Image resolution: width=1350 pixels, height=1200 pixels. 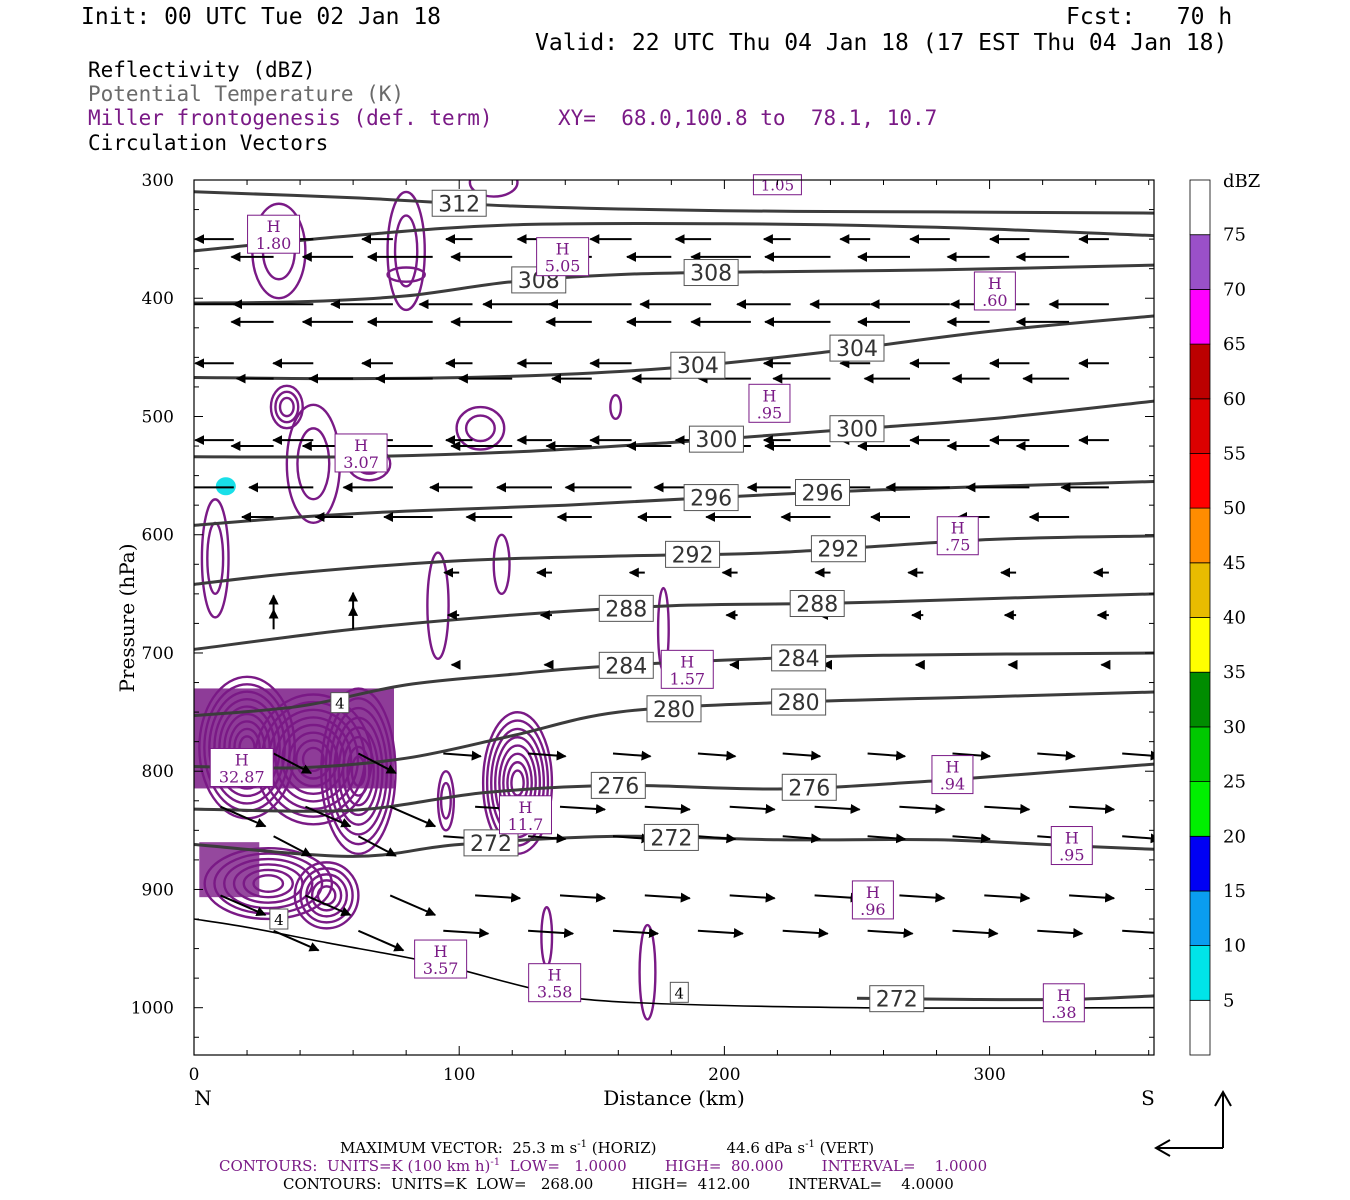 I want to click on frontogenesis-max-label: H.96, so click(x=872, y=900).